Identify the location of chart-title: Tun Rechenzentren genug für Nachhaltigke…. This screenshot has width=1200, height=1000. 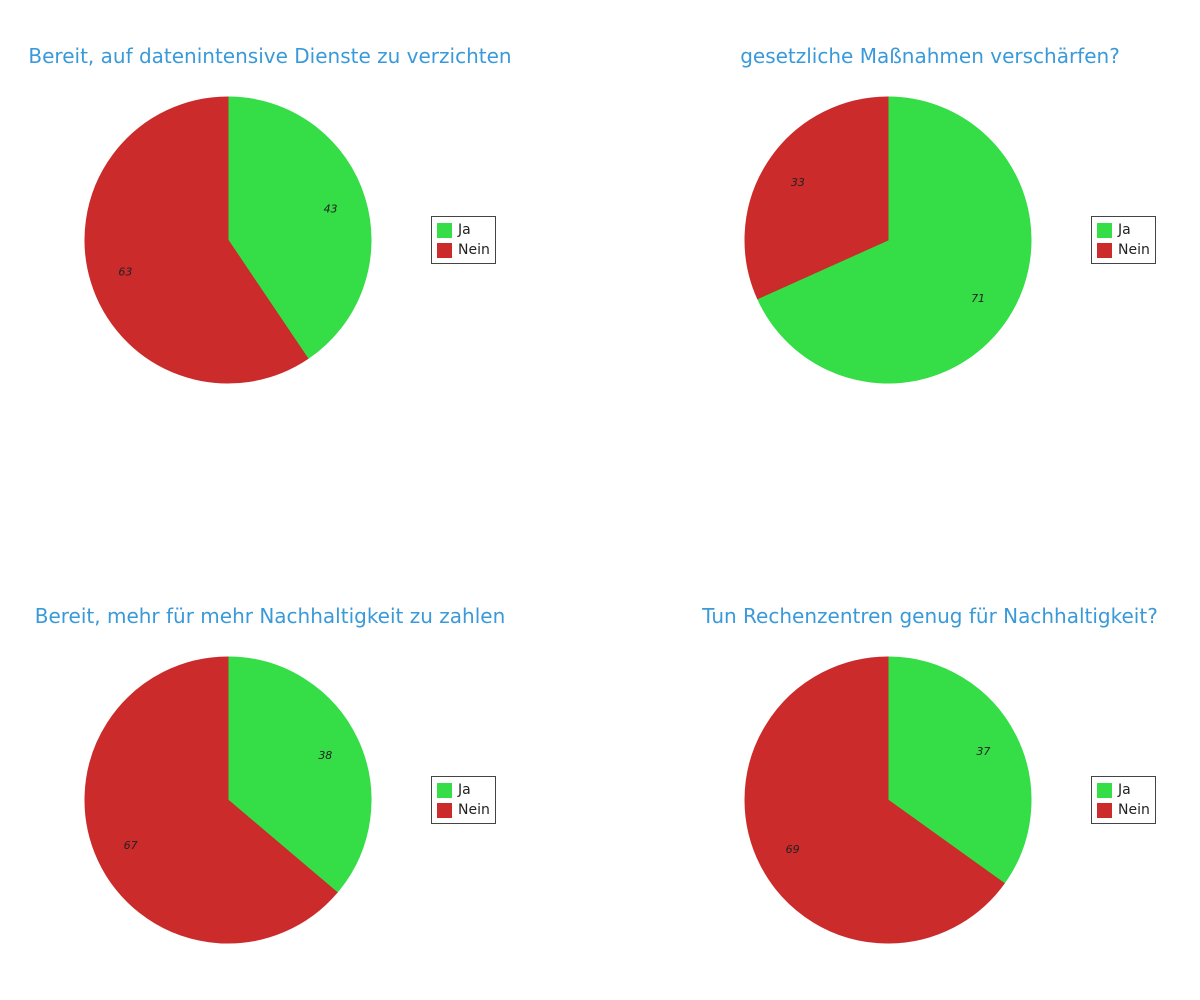
(930, 616).